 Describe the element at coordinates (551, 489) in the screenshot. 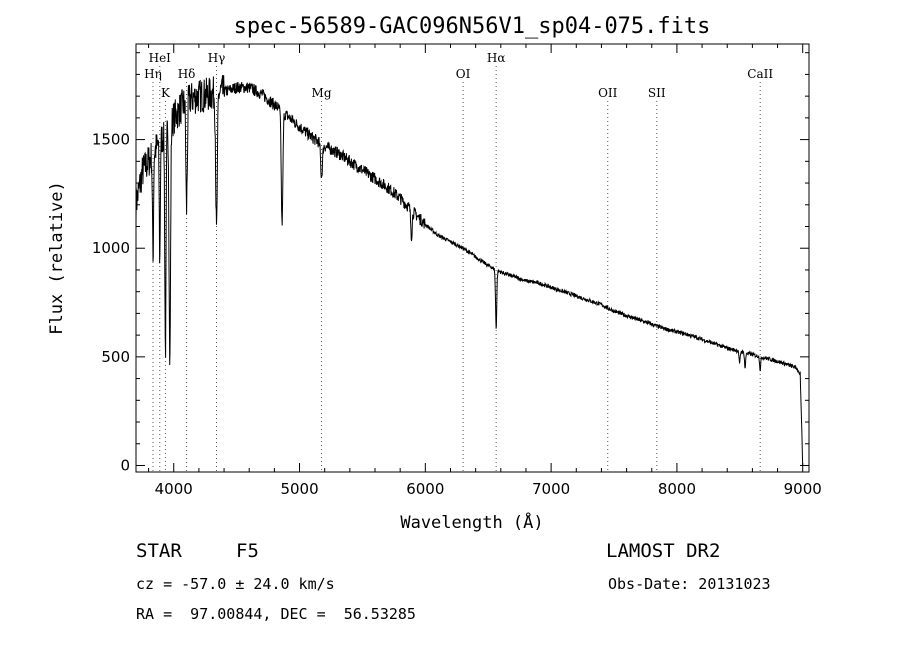

I see `x-tick-label: 7000` at that location.